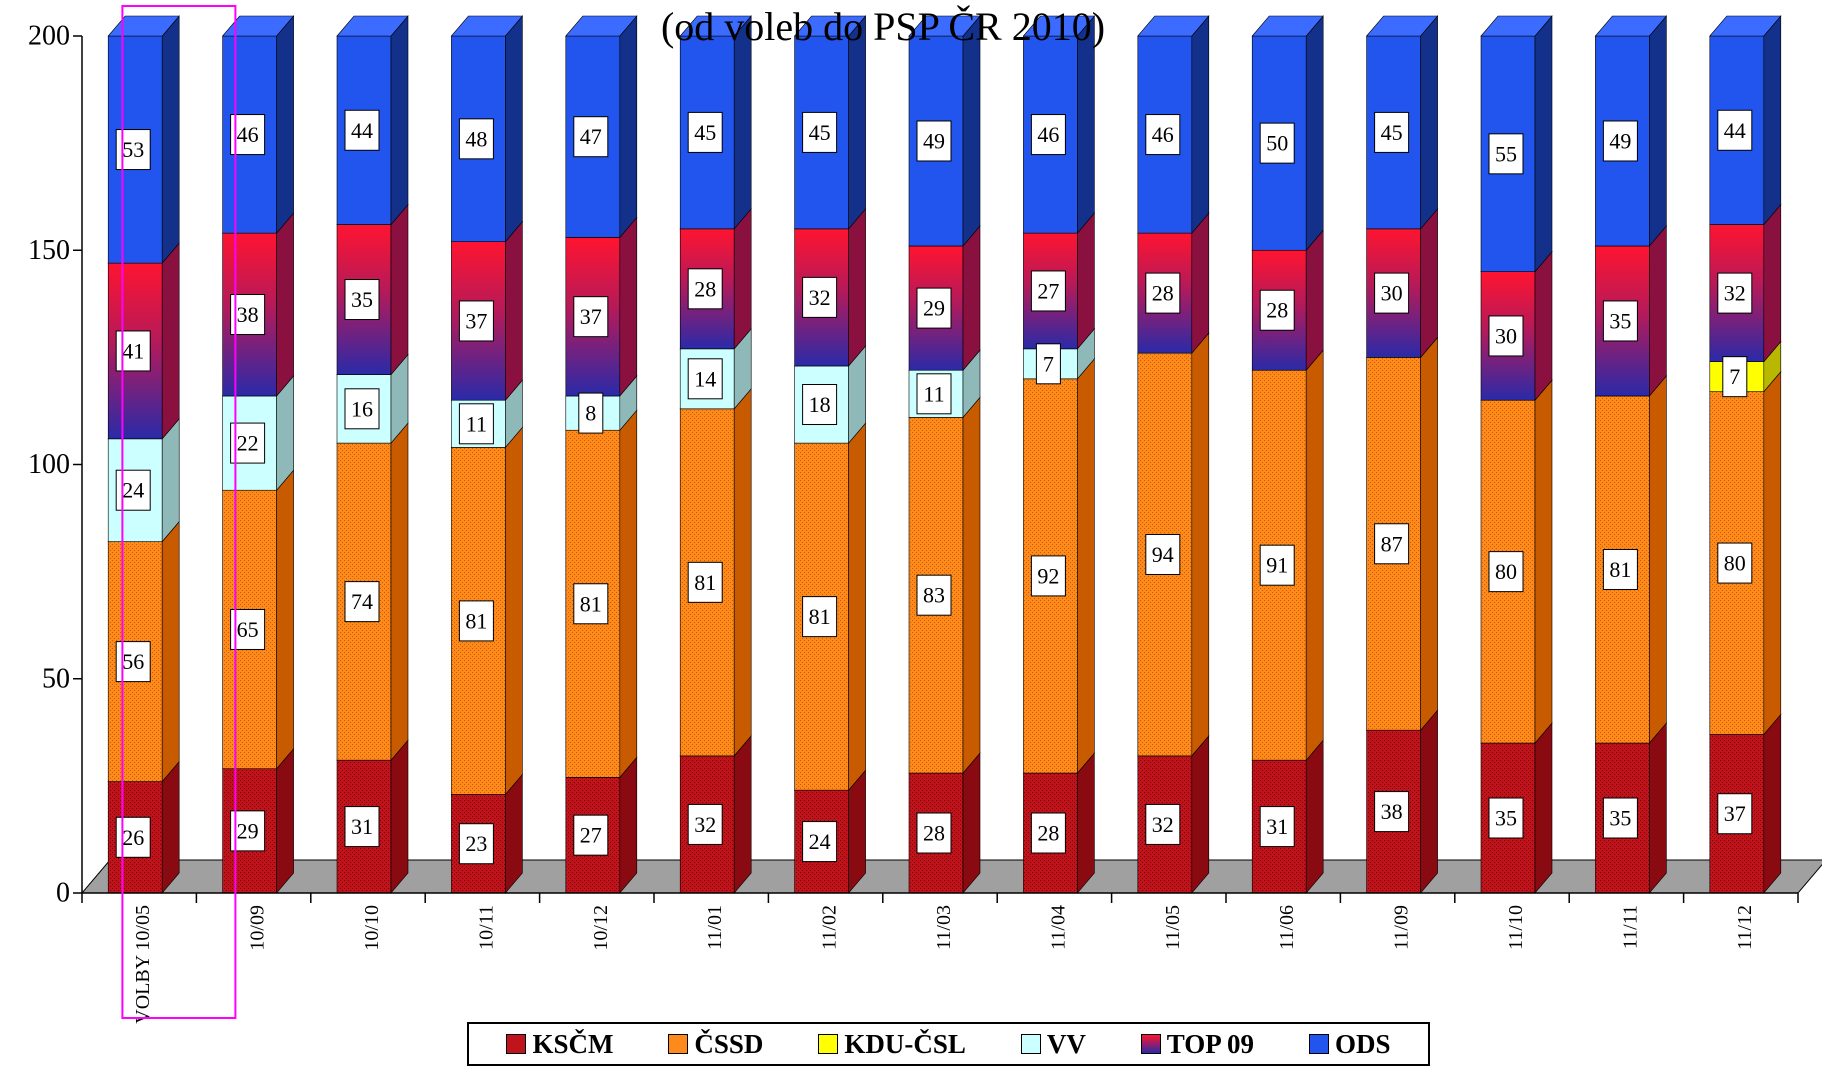  Describe the element at coordinates (372, 26) in the screenshot. I see `bar-ods-10-10-top` at that location.